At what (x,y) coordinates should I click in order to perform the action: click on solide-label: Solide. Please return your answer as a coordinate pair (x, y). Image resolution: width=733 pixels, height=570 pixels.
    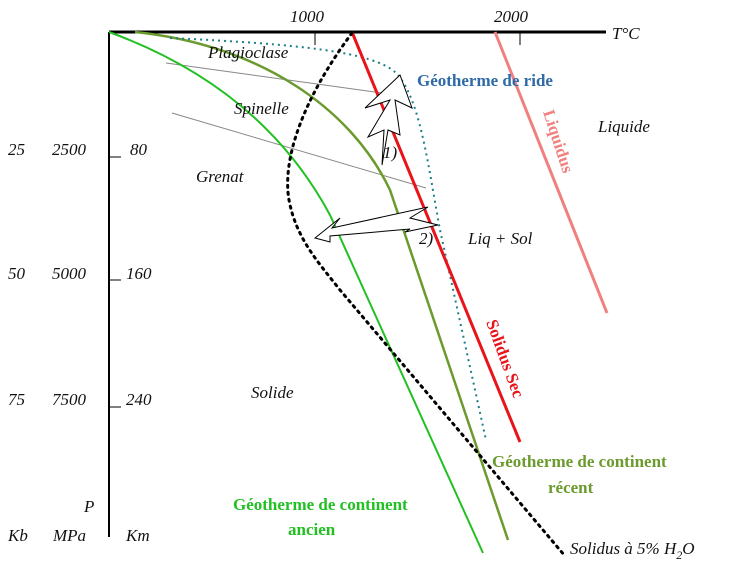
    Looking at the image, I should click on (272, 392).